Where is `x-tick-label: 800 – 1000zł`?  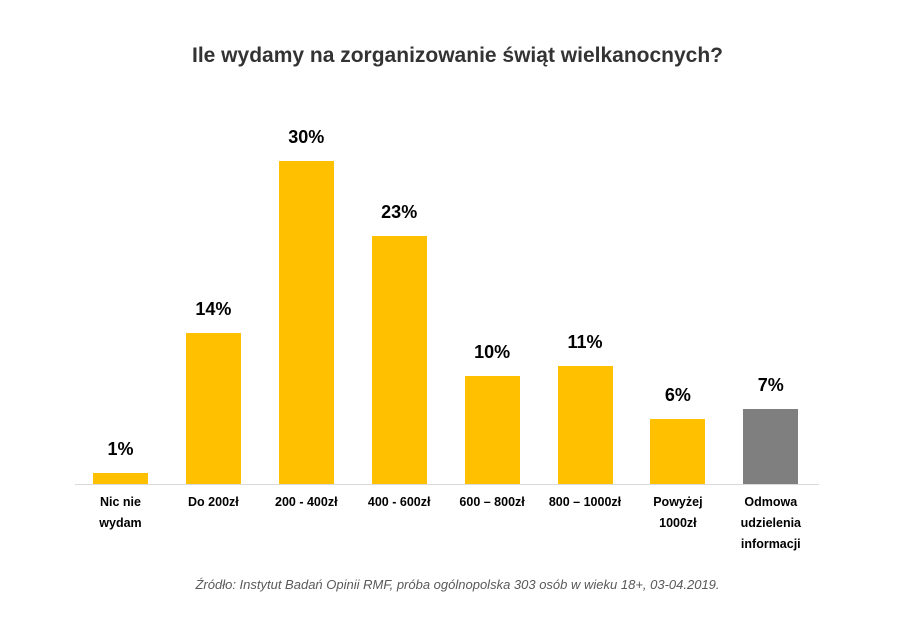 x-tick-label: 800 – 1000zł is located at coordinates (585, 502).